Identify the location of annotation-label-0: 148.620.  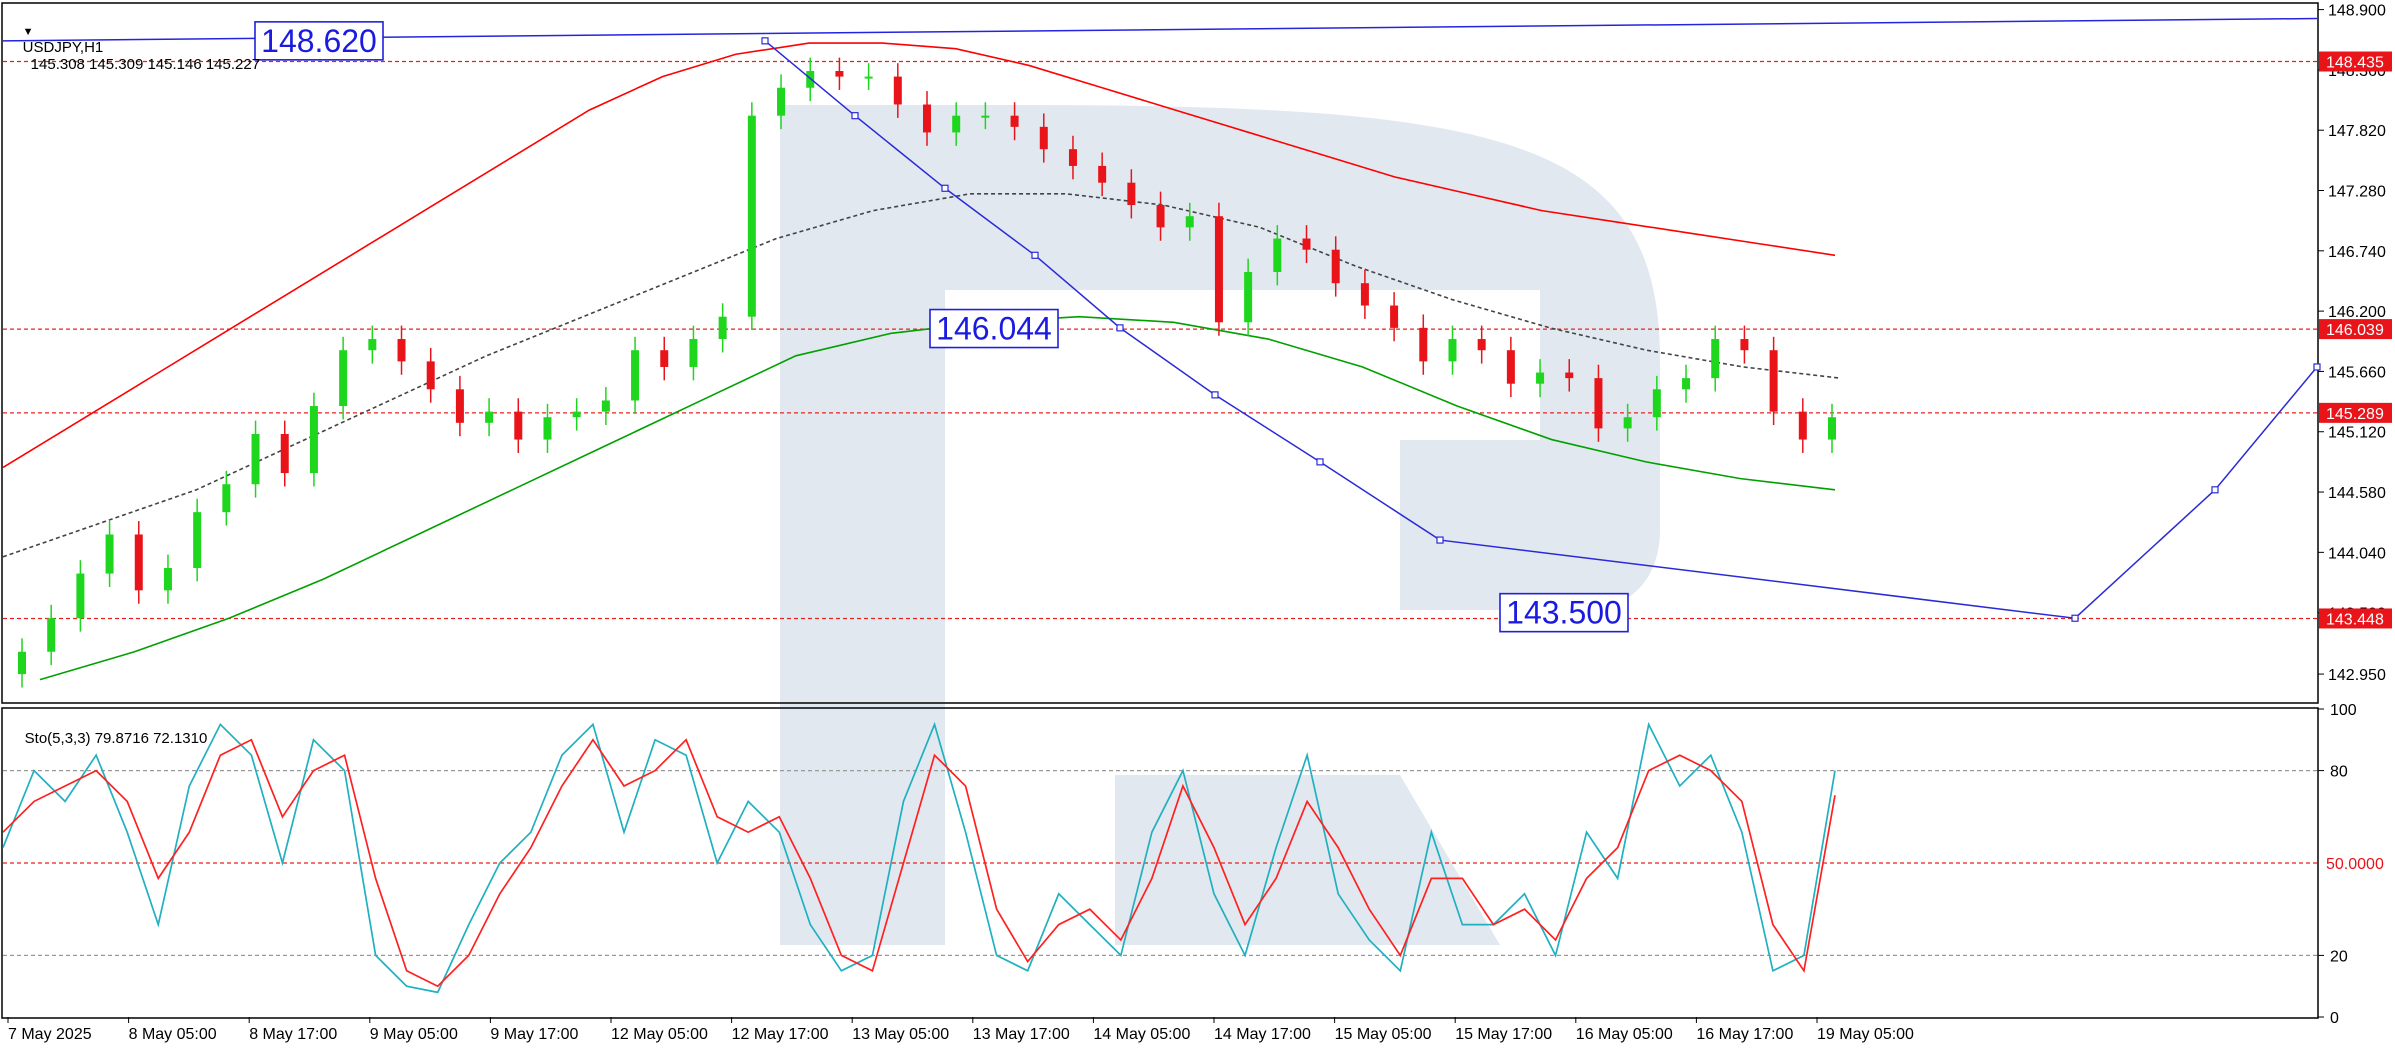
(319, 41).